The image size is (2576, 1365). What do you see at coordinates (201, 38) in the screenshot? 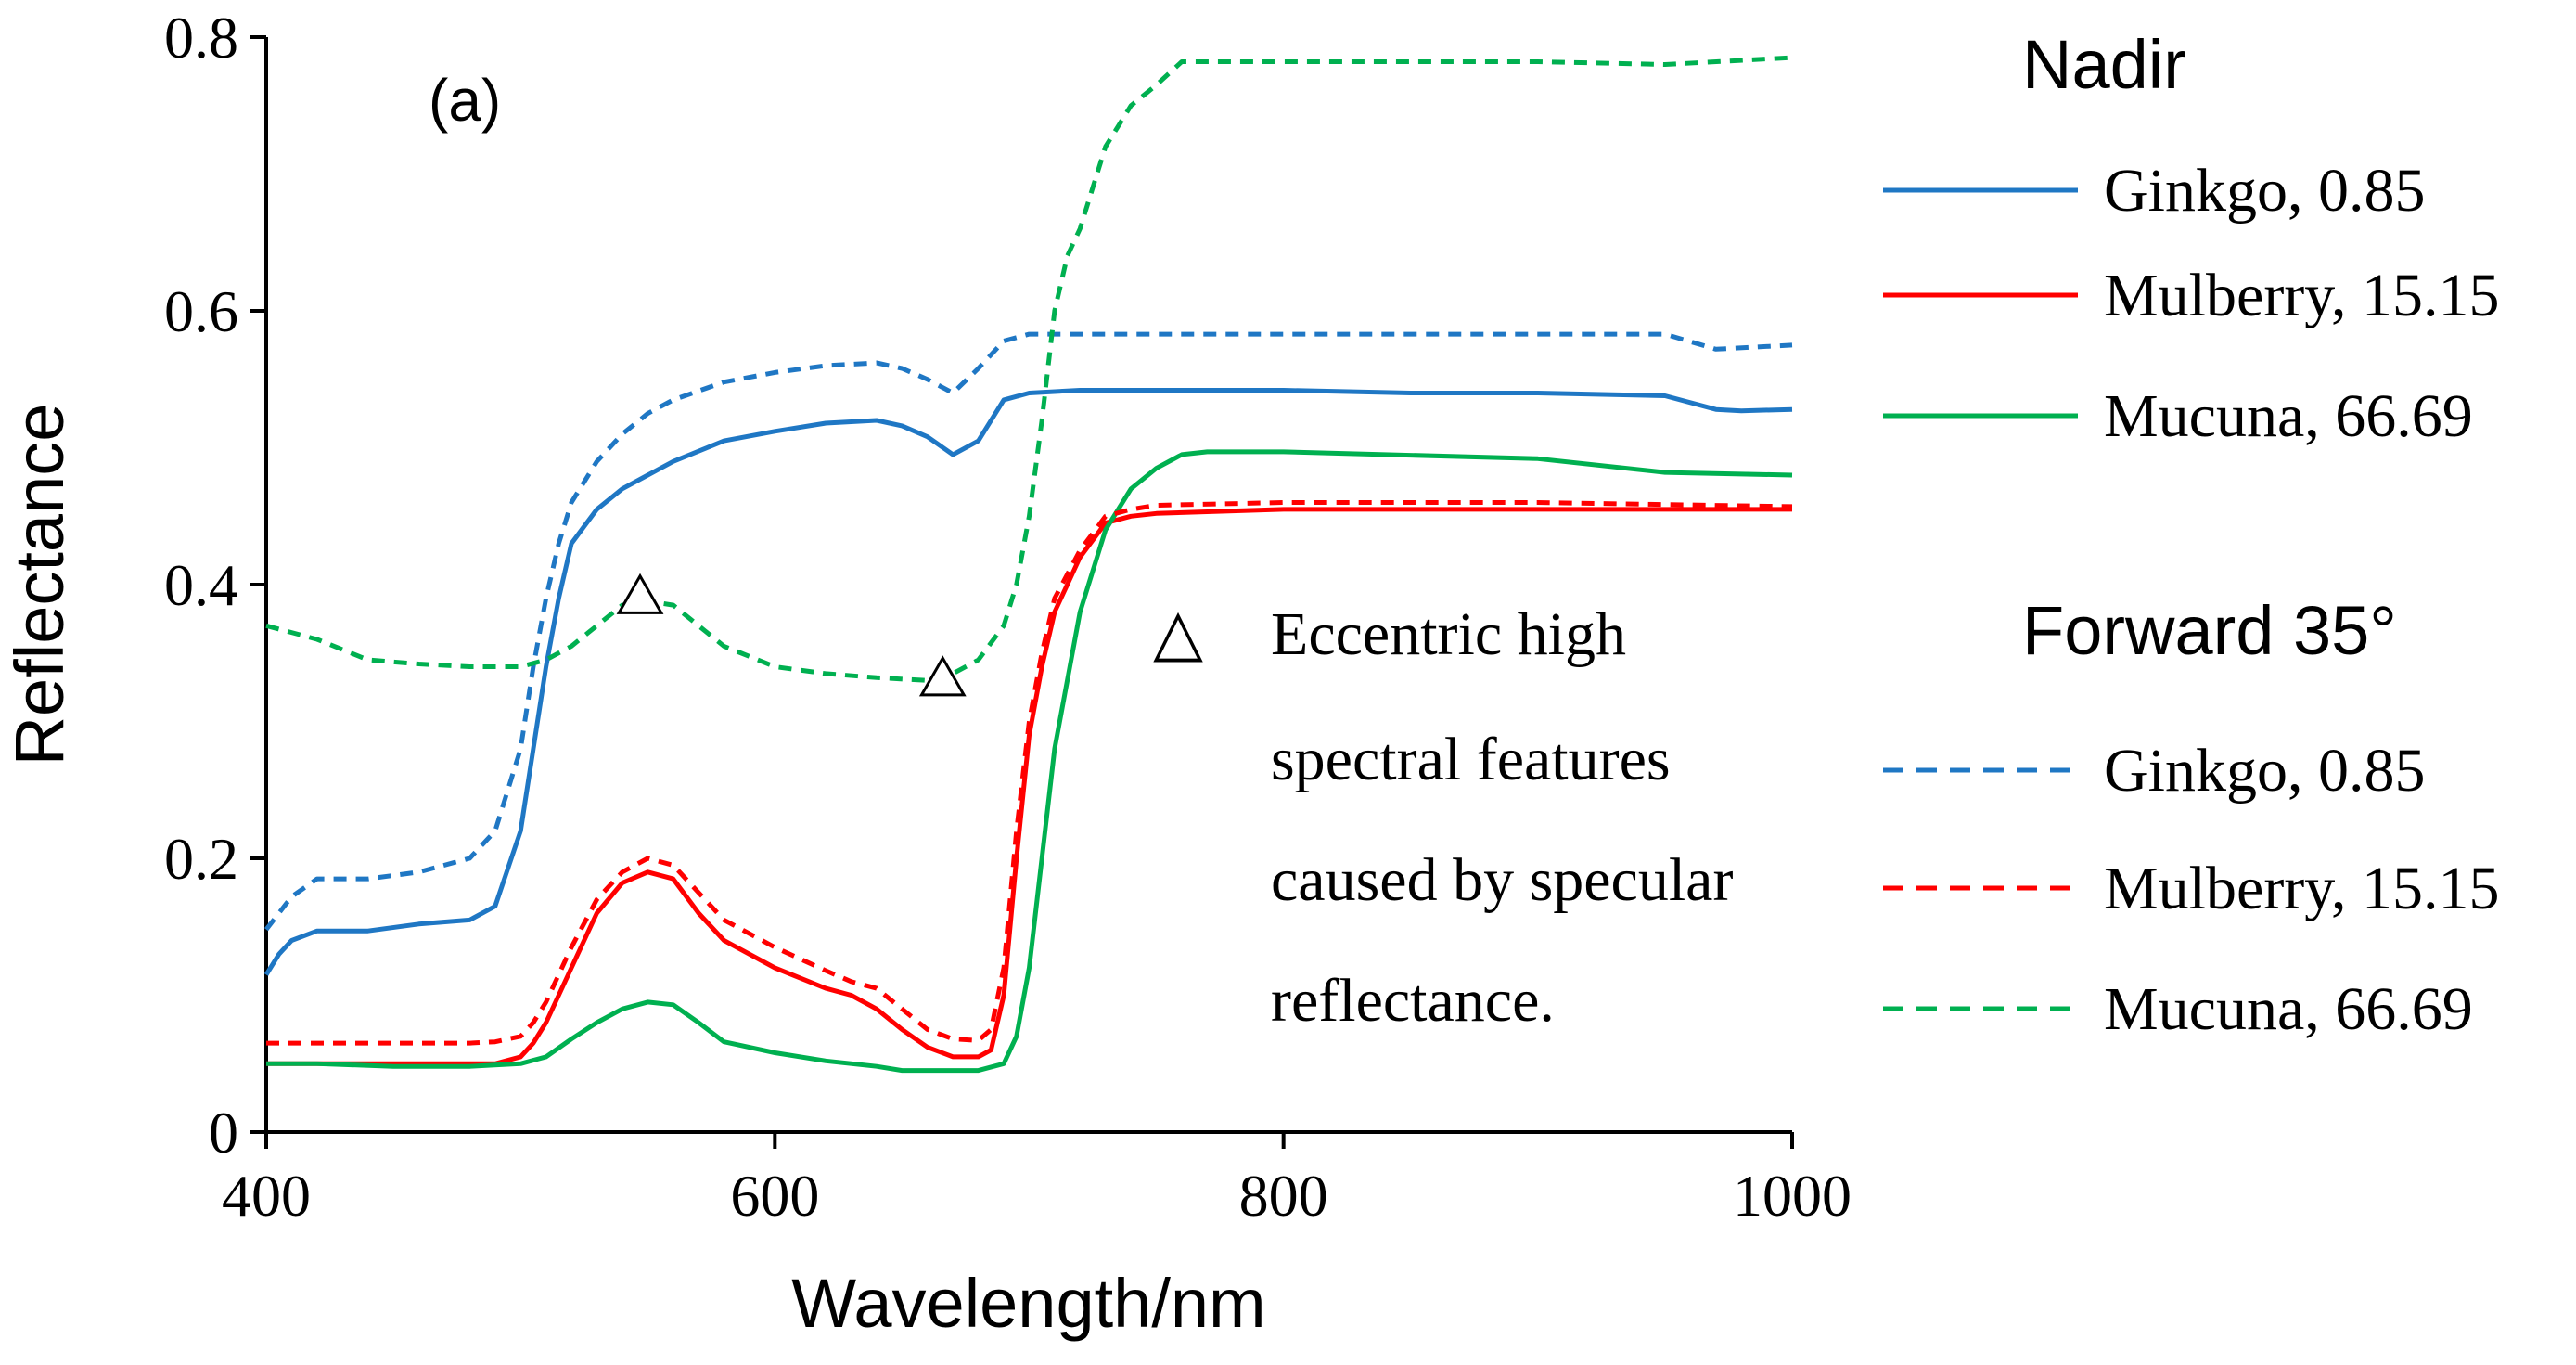
I see `y-tick-label: 0.8` at bounding box center [201, 38].